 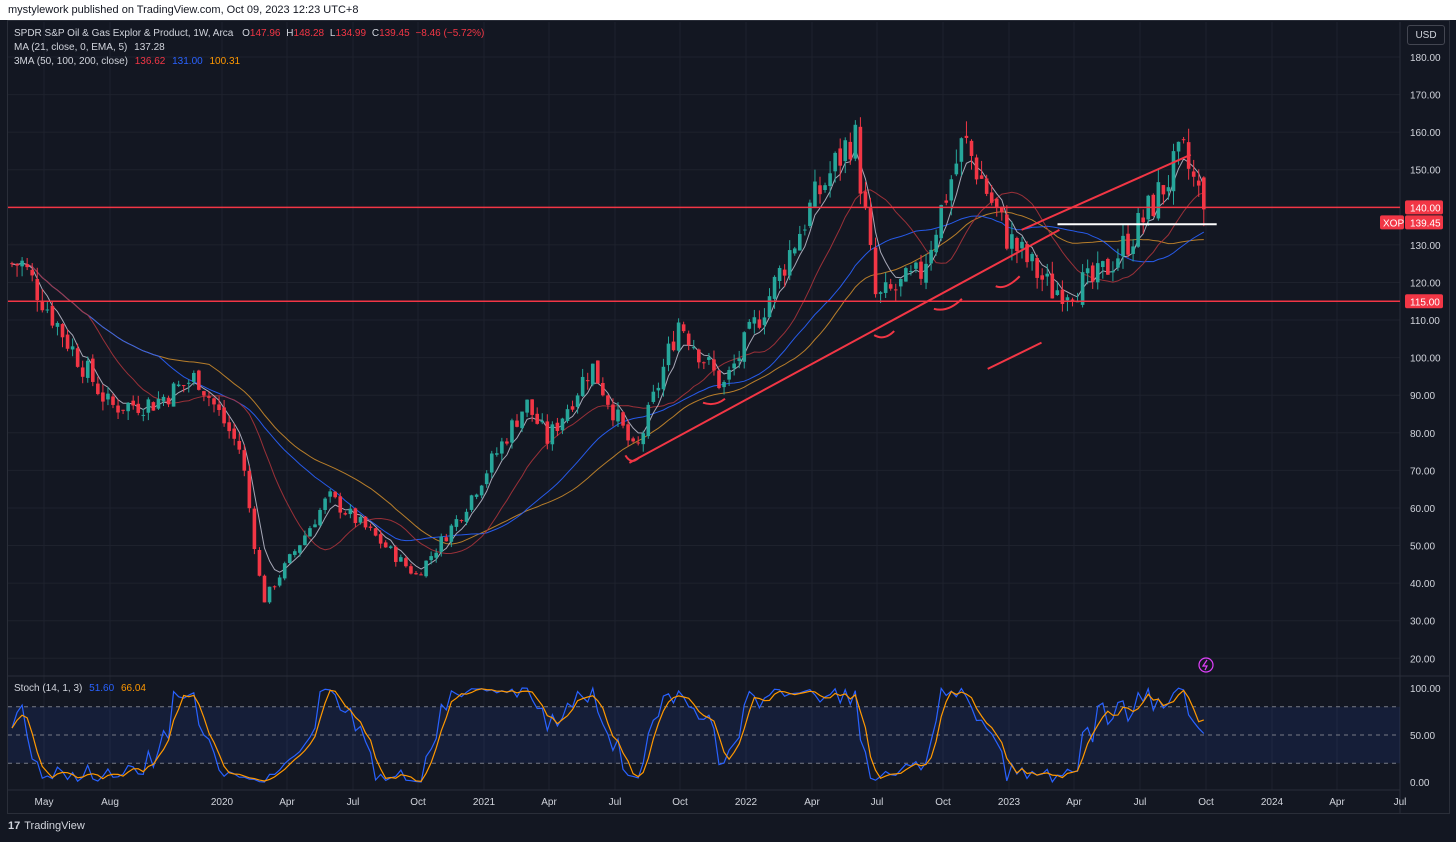 I want to click on price-tick-label: 150.00, so click(x=1425, y=171).